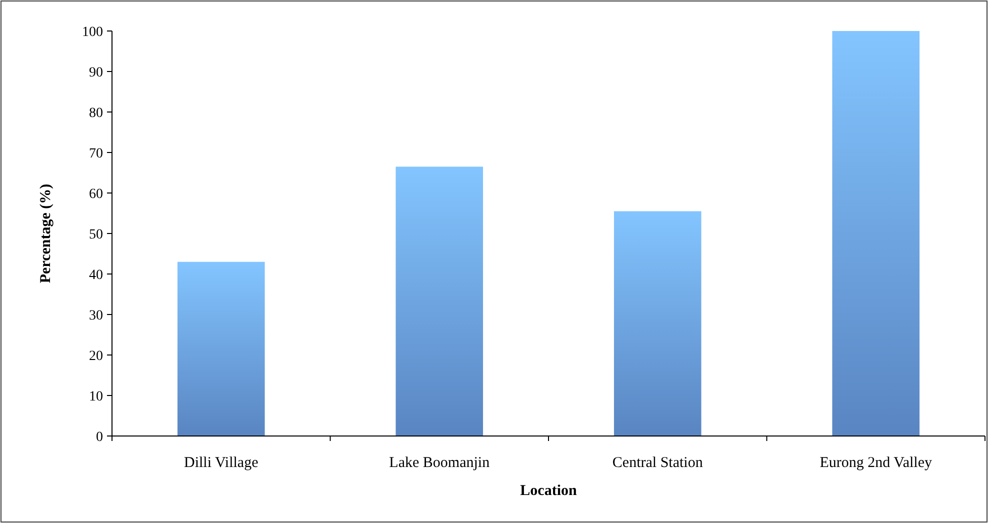  What do you see at coordinates (439, 463) in the screenshot?
I see `x-tick-label: Lake Boomanjin` at bounding box center [439, 463].